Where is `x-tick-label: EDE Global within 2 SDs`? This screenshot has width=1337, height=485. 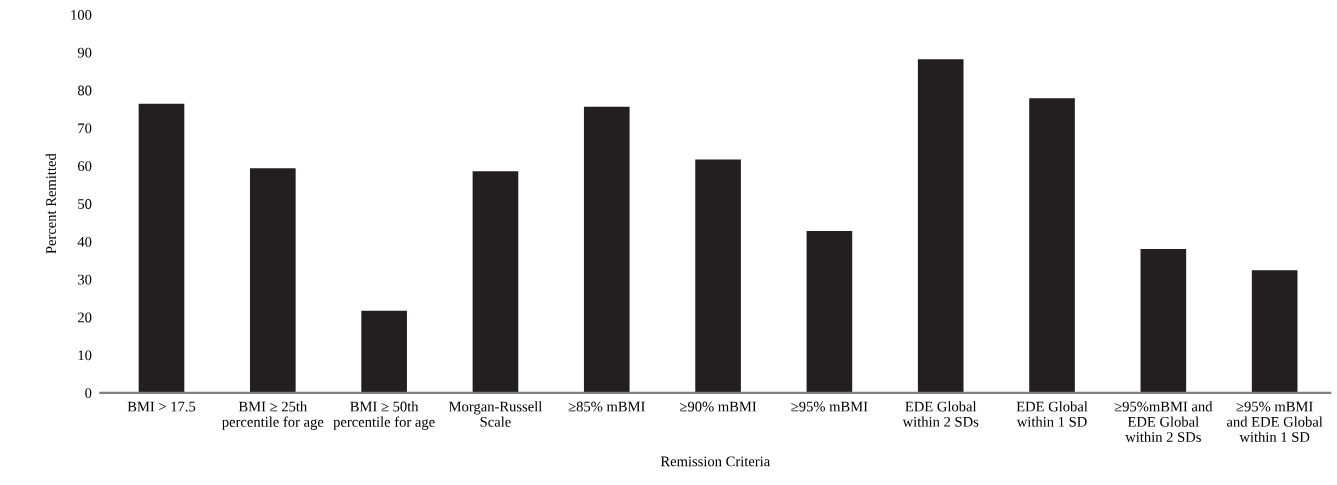
x-tick-label: EDE Global within 2 SDs is located at coordinates (940, 414).